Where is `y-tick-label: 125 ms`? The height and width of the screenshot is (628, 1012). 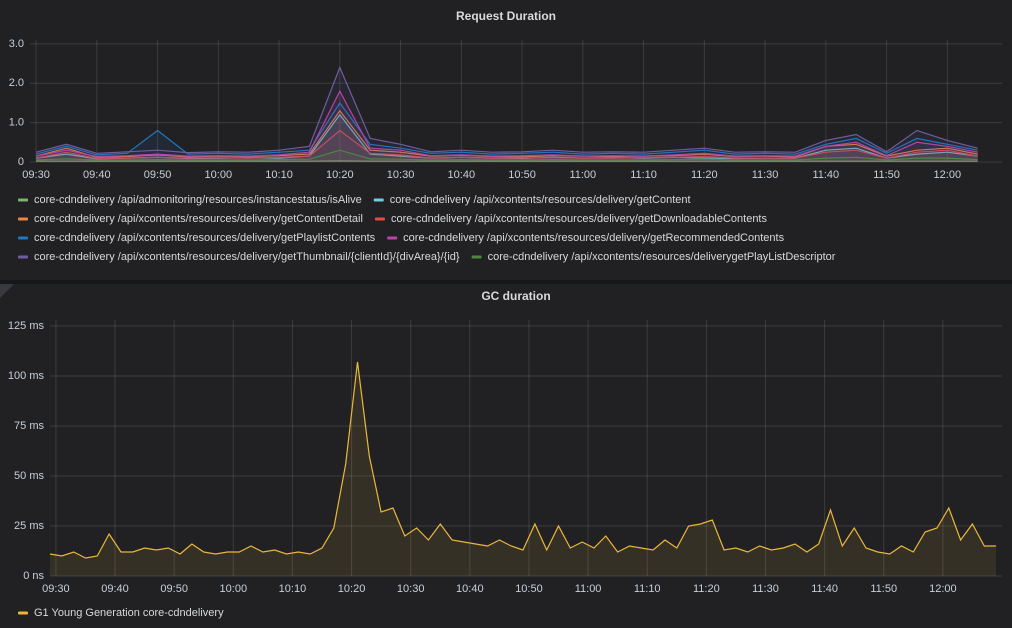 y-tick-label: 125 ms is located at coordinates (26, 326).